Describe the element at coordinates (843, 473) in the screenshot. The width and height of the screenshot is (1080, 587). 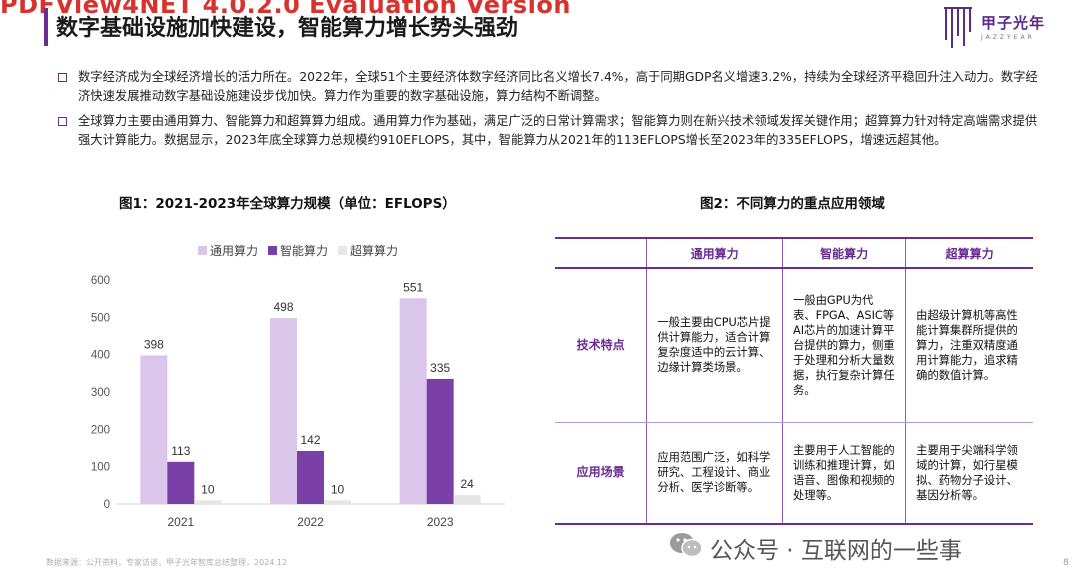
I see `table-cell: 主要用于人工智能的训练和推理计算，如语音、图像和视频的处理等。` at that location.